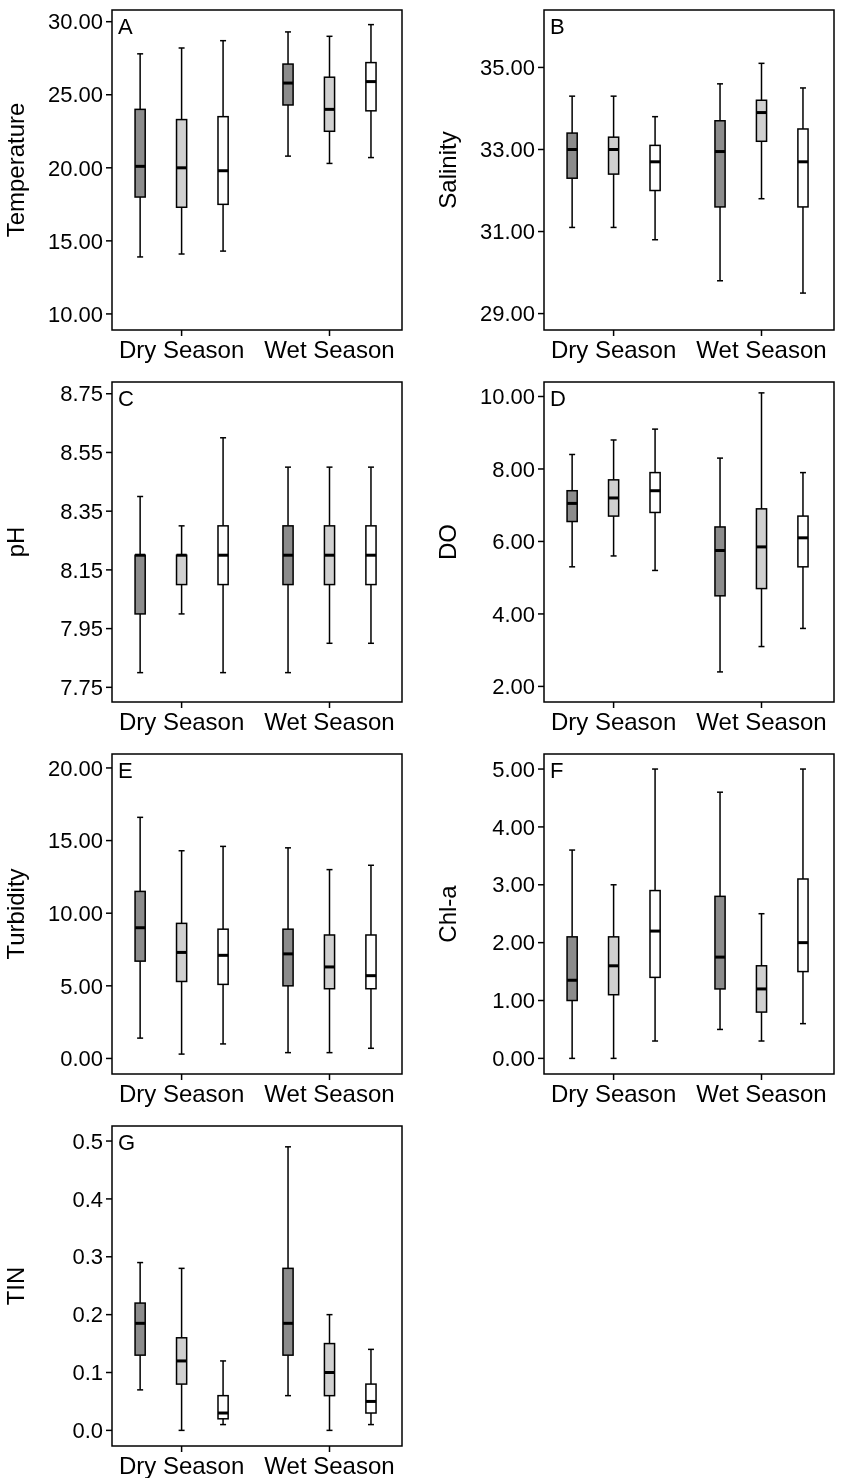 The height and width of the screenshot is (1478, 864). Describe the element at coordinates (87, 1257) in the screenshot. I see `y-tick-label: 0.3` at that location.